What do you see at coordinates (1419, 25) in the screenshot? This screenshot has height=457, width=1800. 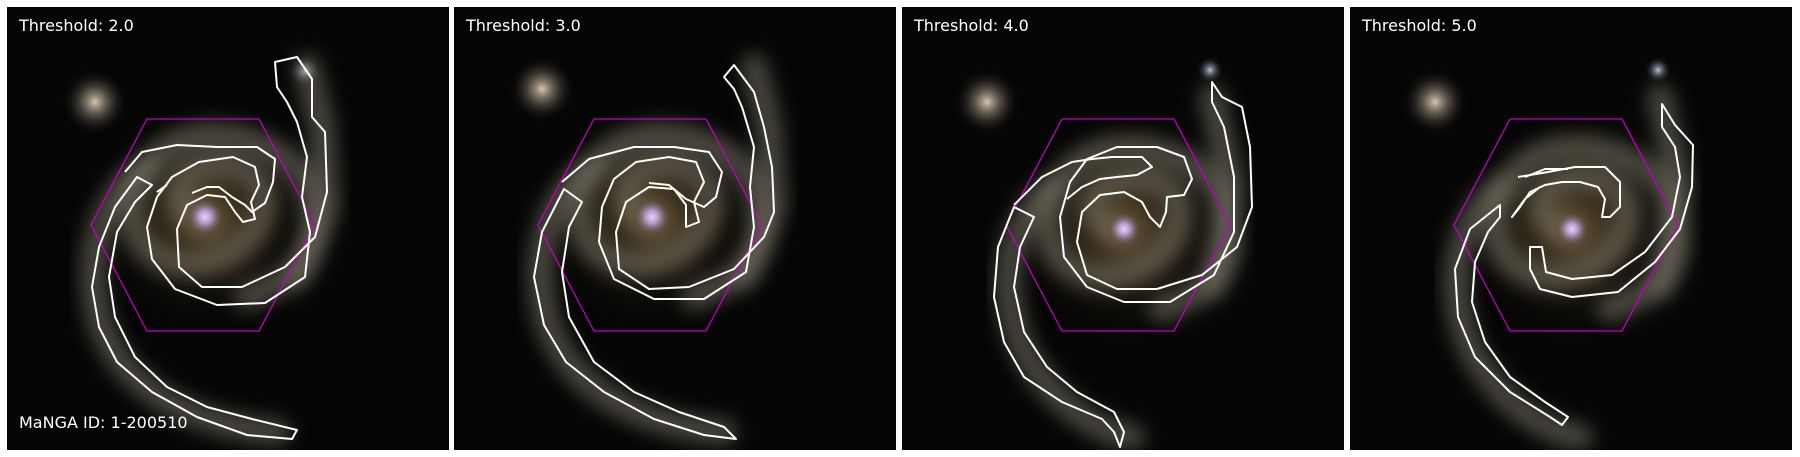 I see `threshold-label: Threshold: 5.0` at bounding box center [1419, 25].